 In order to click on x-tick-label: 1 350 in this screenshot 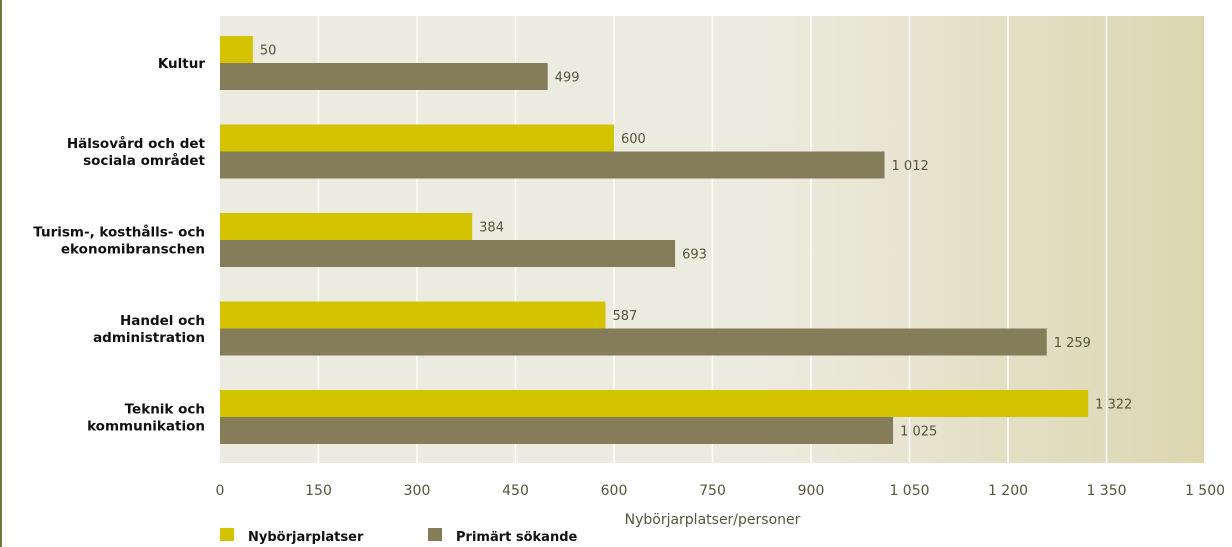, I will do `click(1106, 491)`.